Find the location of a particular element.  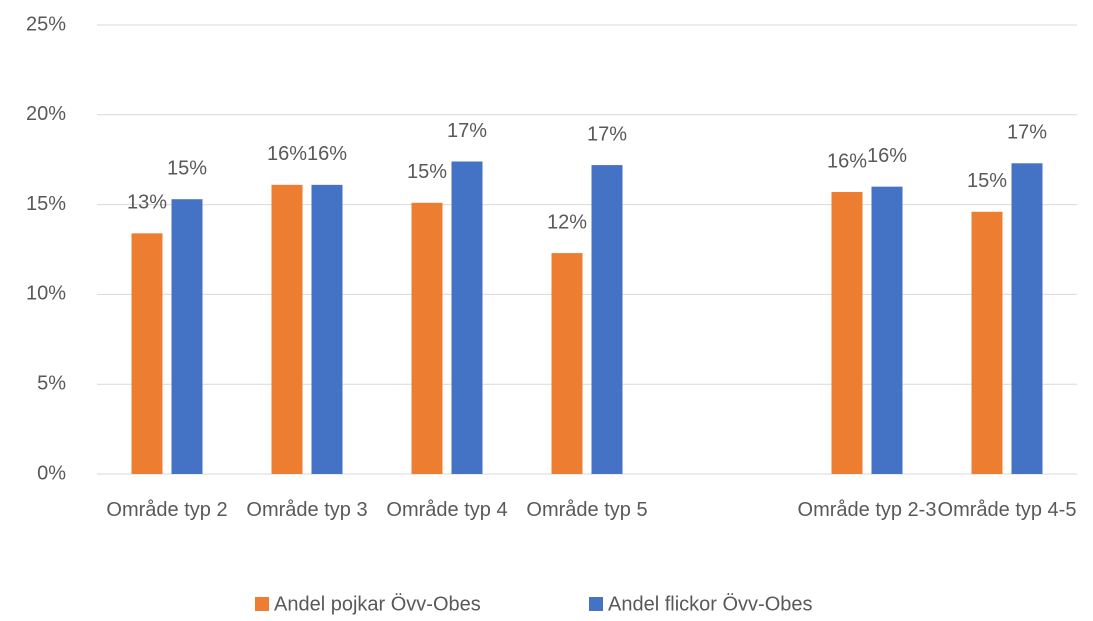

x-tick-label: Område typ 3 is located at coordinates (307, 510).